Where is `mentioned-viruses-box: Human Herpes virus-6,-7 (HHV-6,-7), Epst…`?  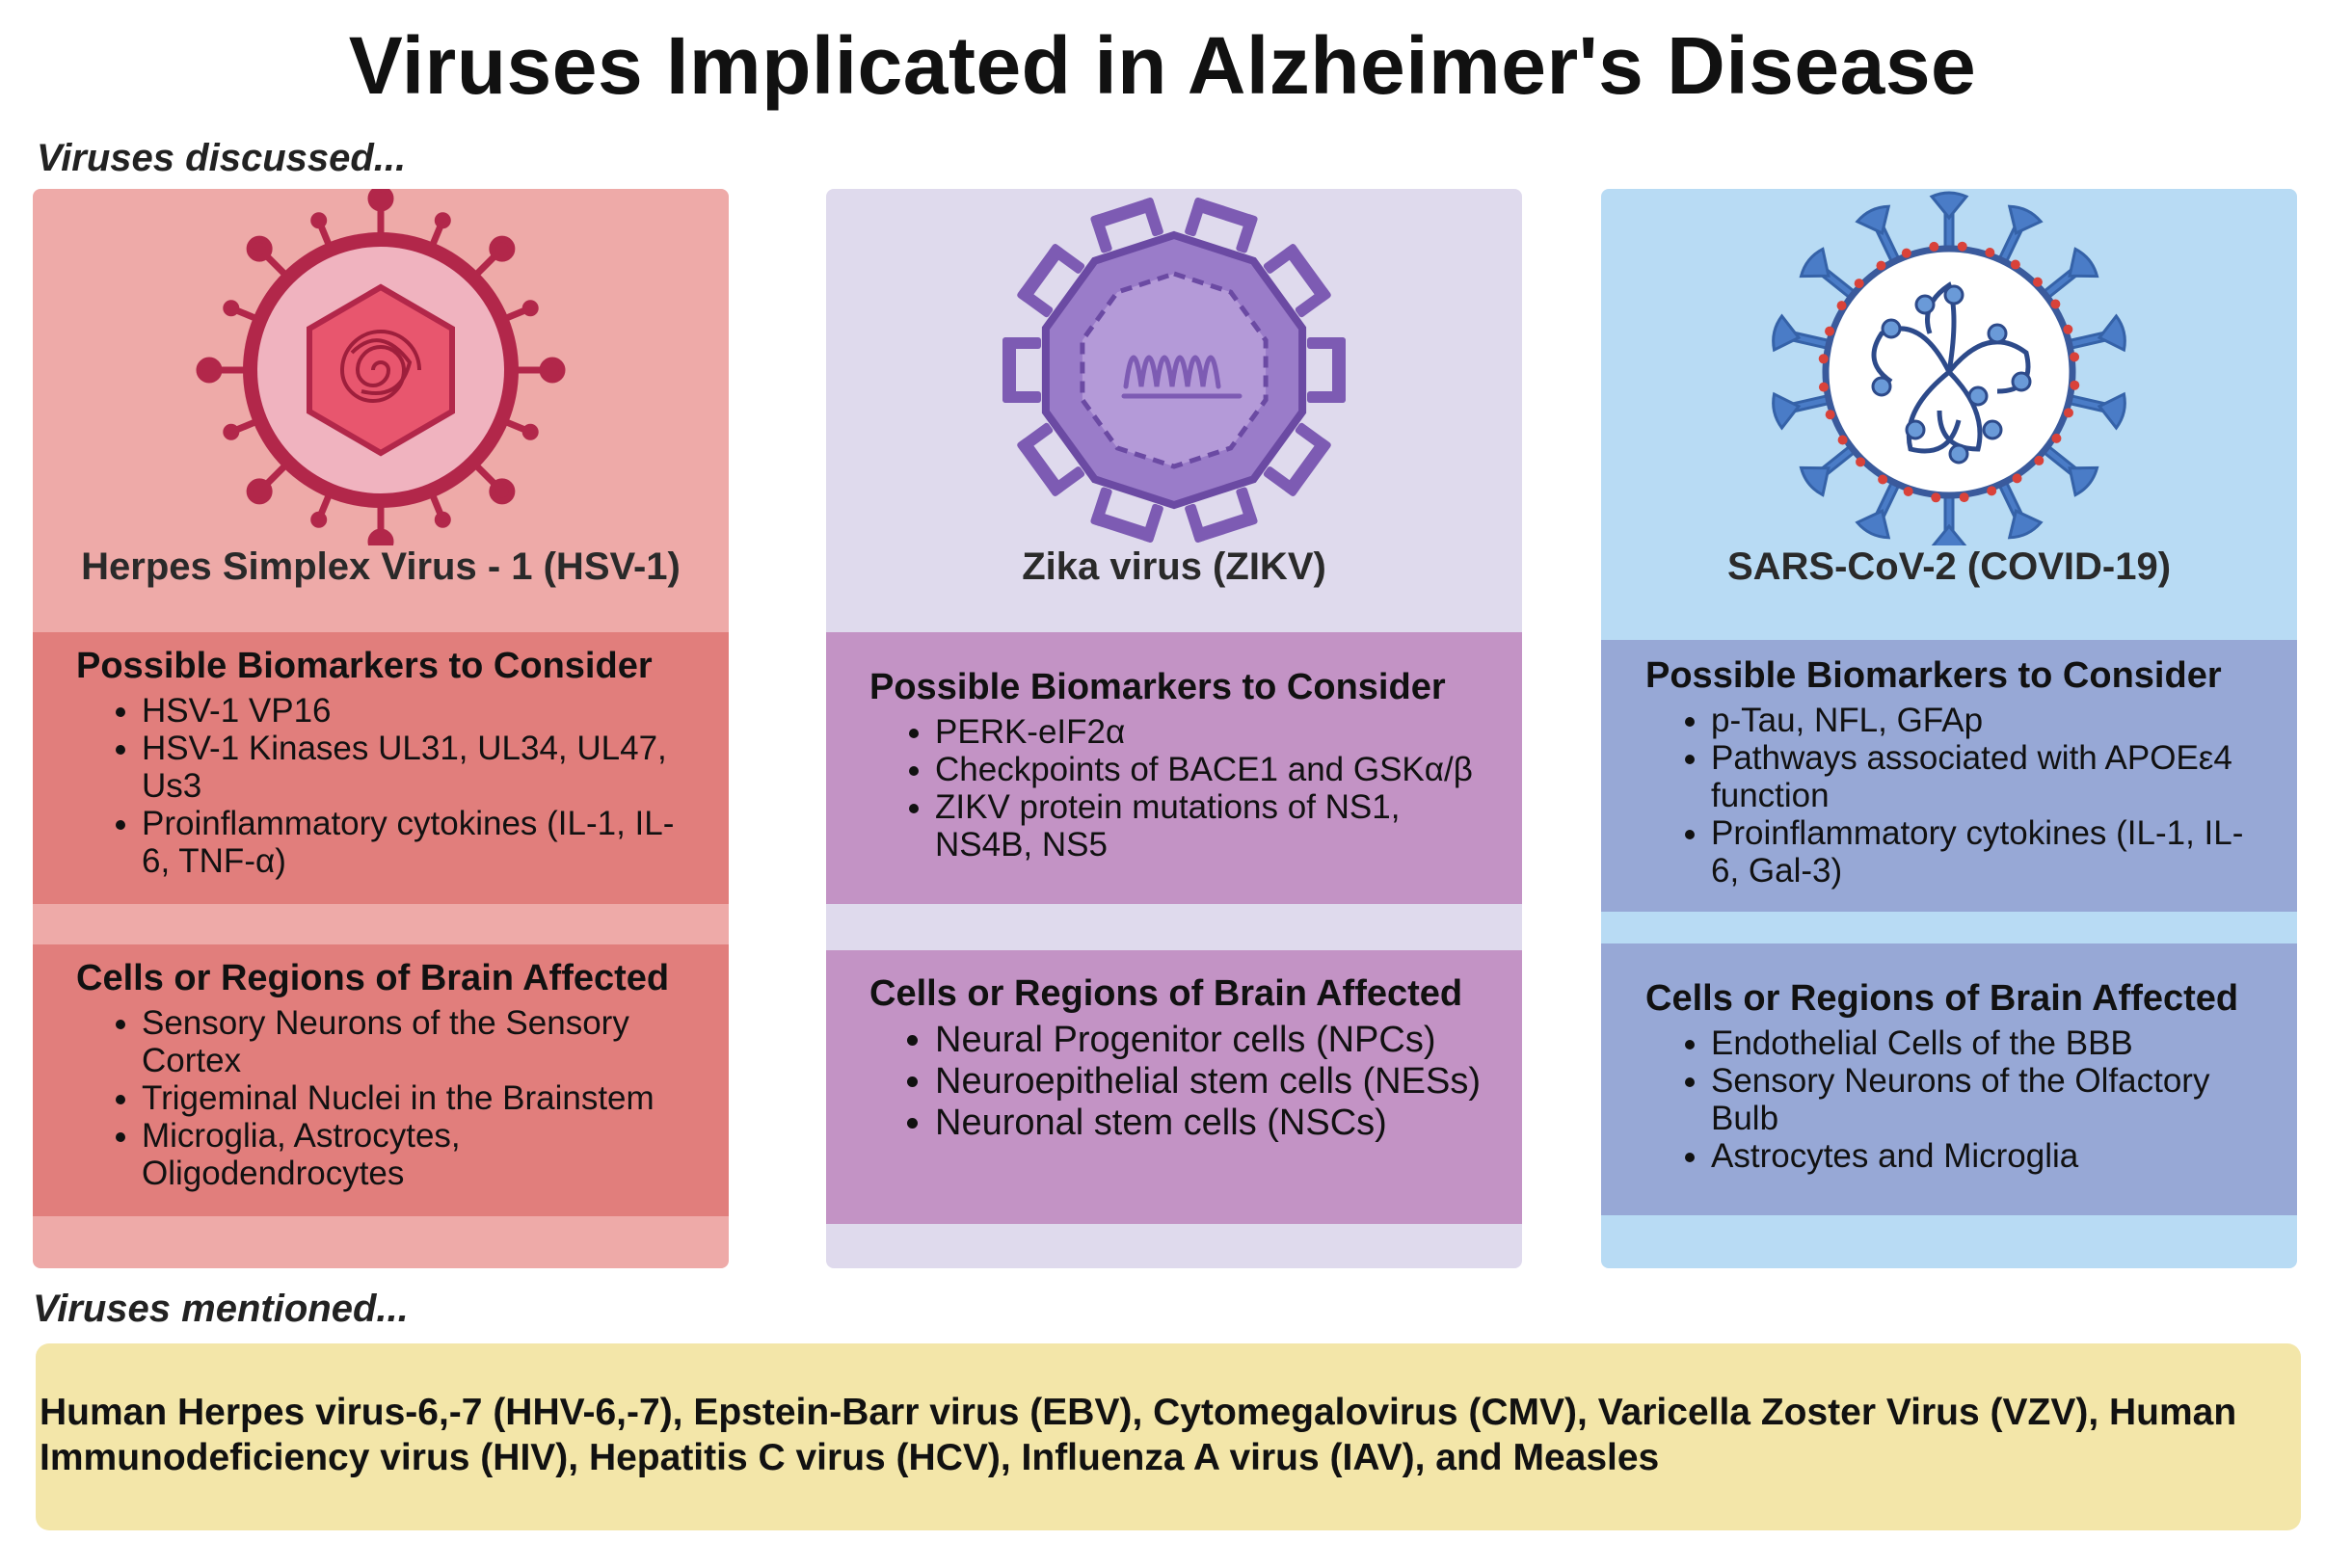 mentioned-viruses-box: Human Herpes virus-6,-7 (HHV-6,-7), Epst… is located at coordinates (1168, 1436).